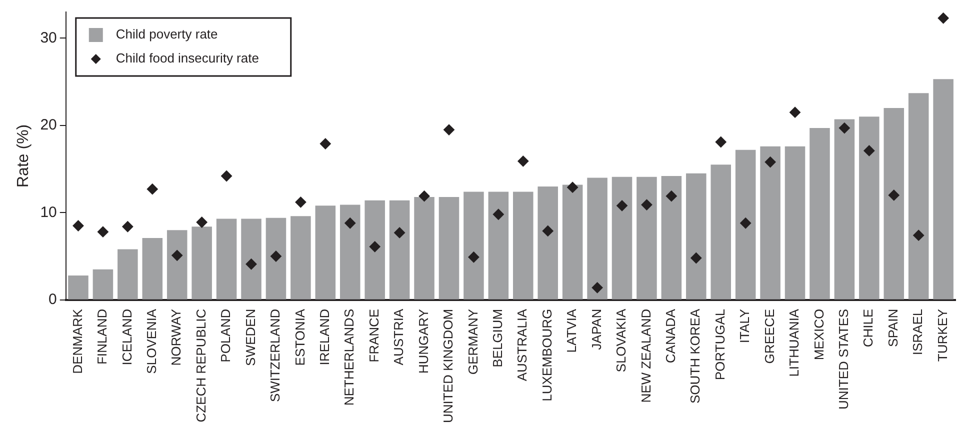 The width and height of the screenshot is (962, 426). I want to click on y-tick-label: 30, so click(48, 37).